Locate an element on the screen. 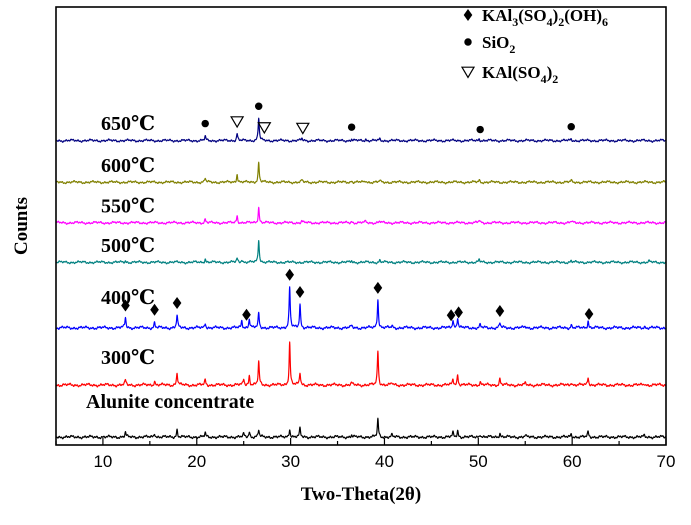 The image size is (691, 525). series-1-group: Alunite concentrate is located at coordinates (361, 415).